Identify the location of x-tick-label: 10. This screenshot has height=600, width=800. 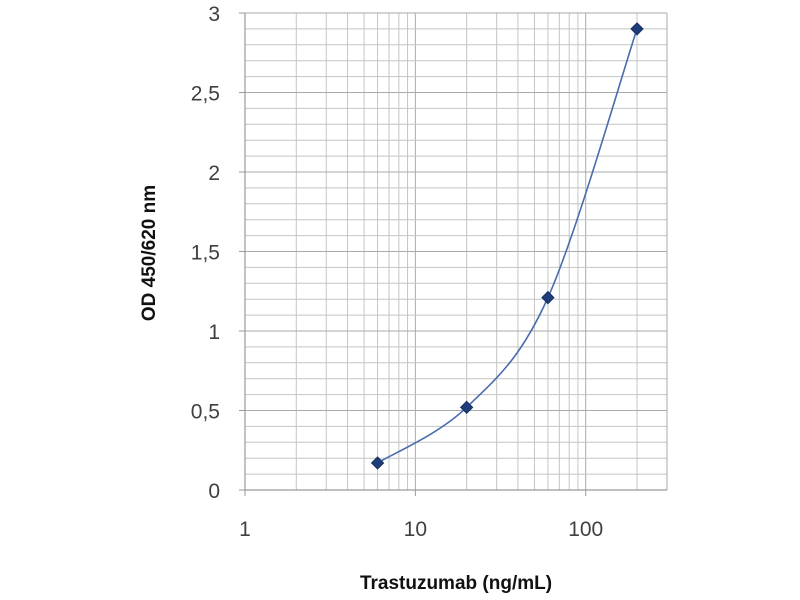
(415, 529).